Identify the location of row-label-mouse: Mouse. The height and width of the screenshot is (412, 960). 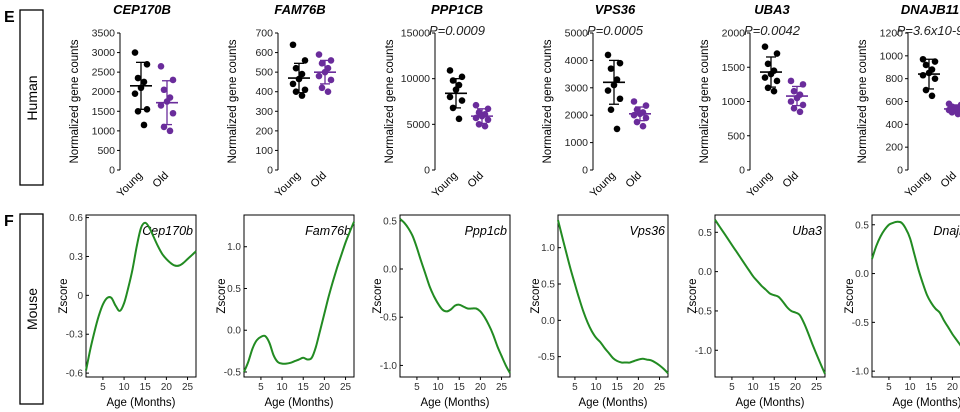
(32, 309).